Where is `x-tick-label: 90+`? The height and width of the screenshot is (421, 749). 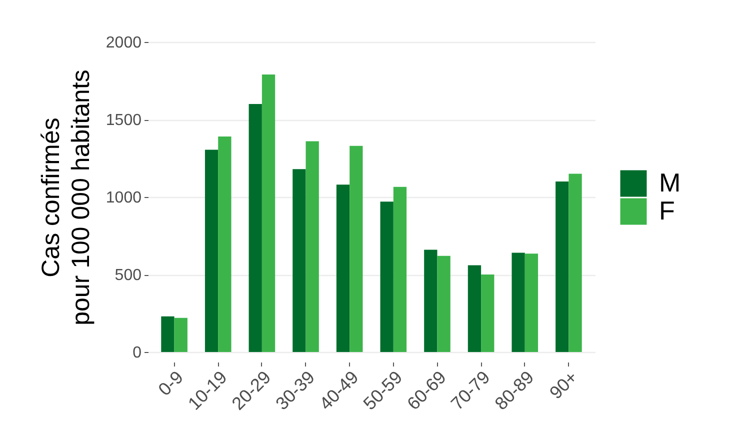 x-tick-label: 90+ is located at coordinates (564, 385).